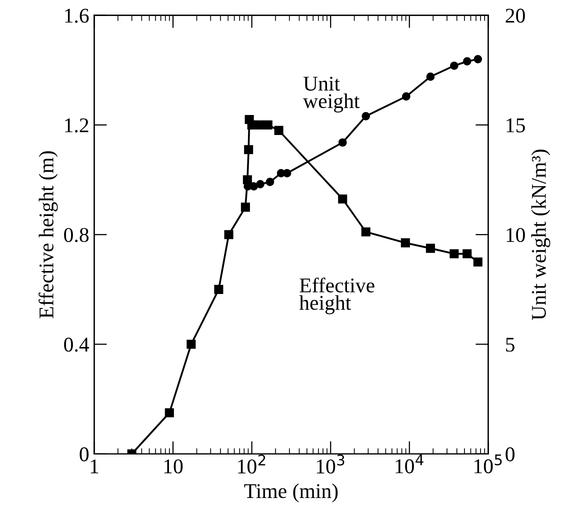 This screenshot has height=510, width=571. What do you see at coordinates (515, 15) in the screenshot?
I see `y2-tick-label: 20` at bounding box center [515, 15].